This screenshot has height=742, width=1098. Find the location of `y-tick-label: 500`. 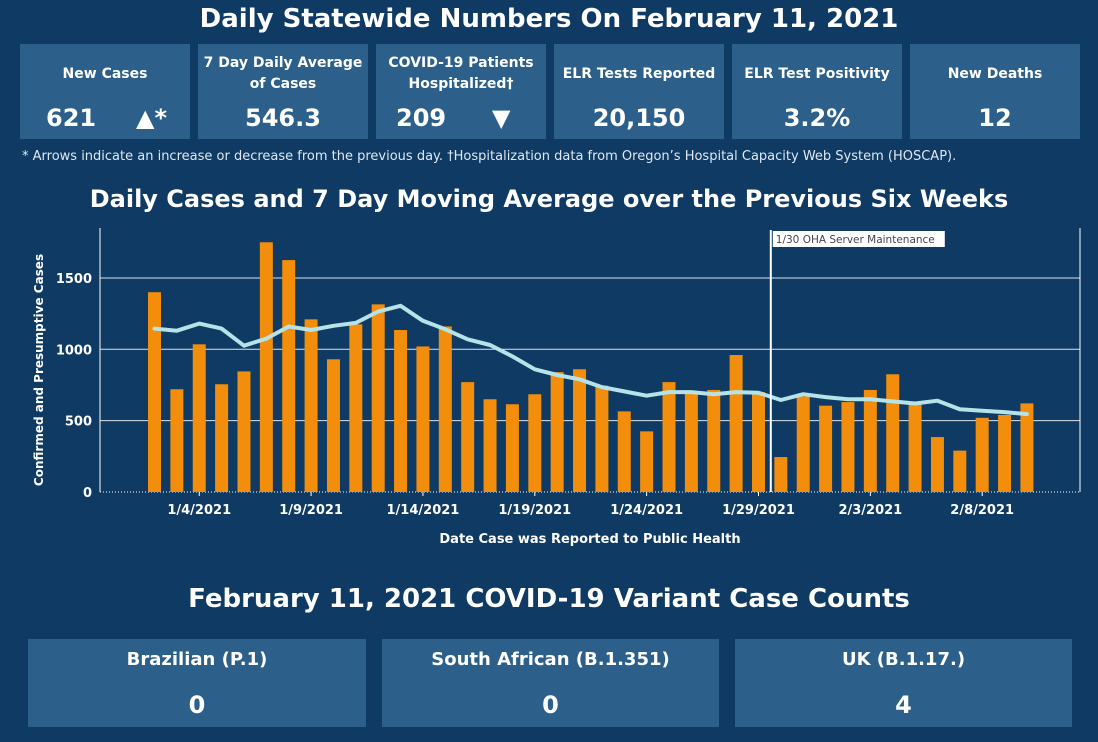

y-tick-label: 500 is located at coordinates (78, 422).